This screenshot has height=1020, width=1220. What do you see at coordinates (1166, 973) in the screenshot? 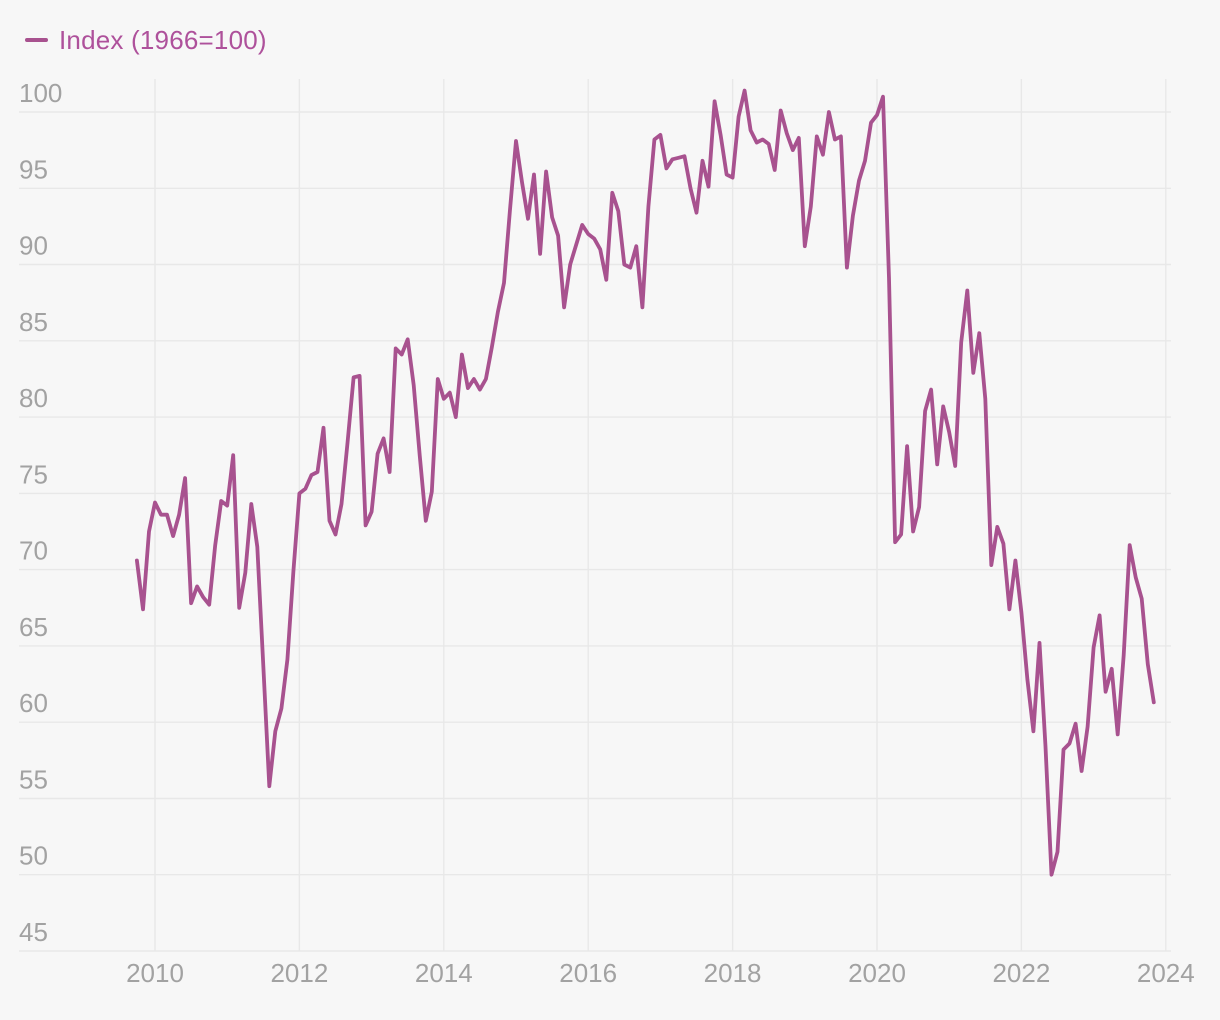
I see `x-axis-tick-label: 2024` at bounding box center [1166, 973].